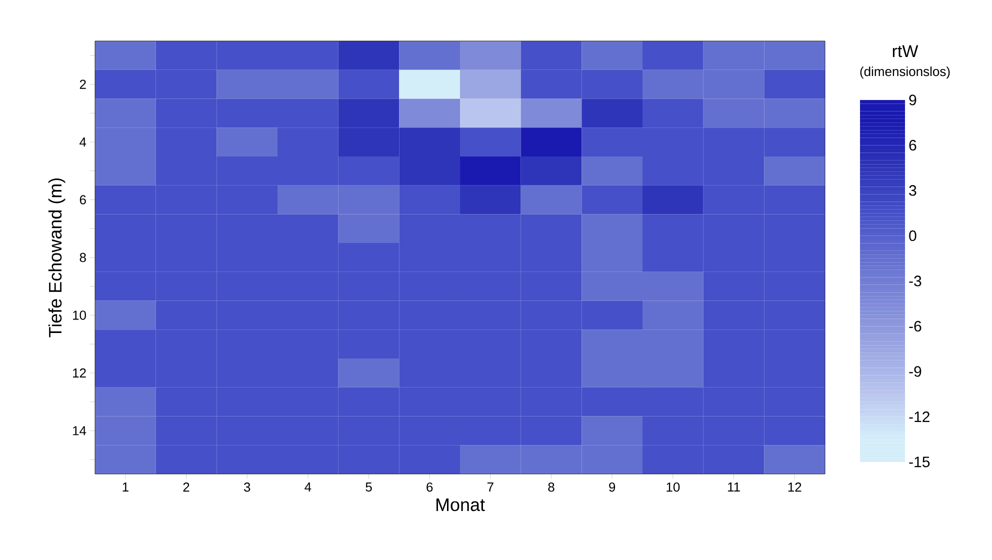 The image size is (992, 560). I want to click on color-bar-label: 0, so click(912, 236).